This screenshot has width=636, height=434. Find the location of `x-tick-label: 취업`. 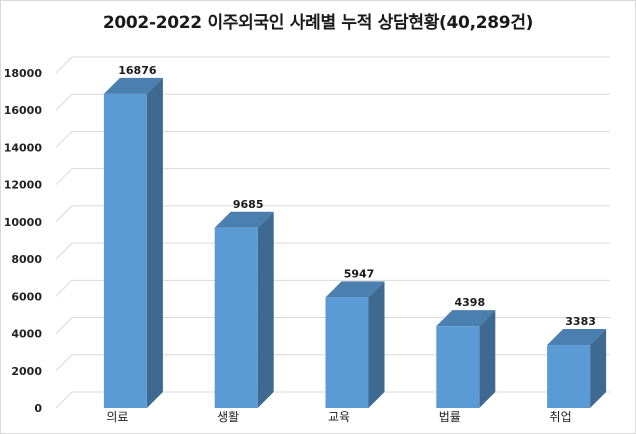

x-tick-label: 취업 is located at coordinates (561, 417).